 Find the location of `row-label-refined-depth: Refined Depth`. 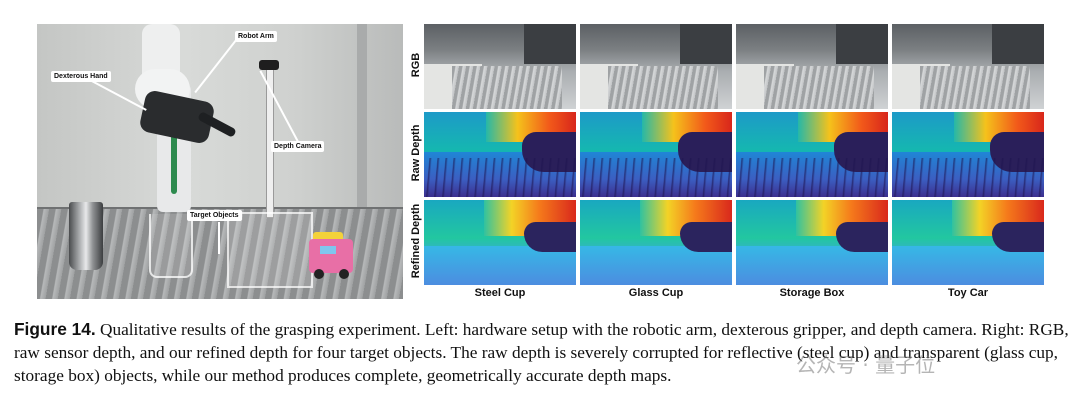

row-label-refined-depth: Refined Depth is located at coordinates (416, 241).